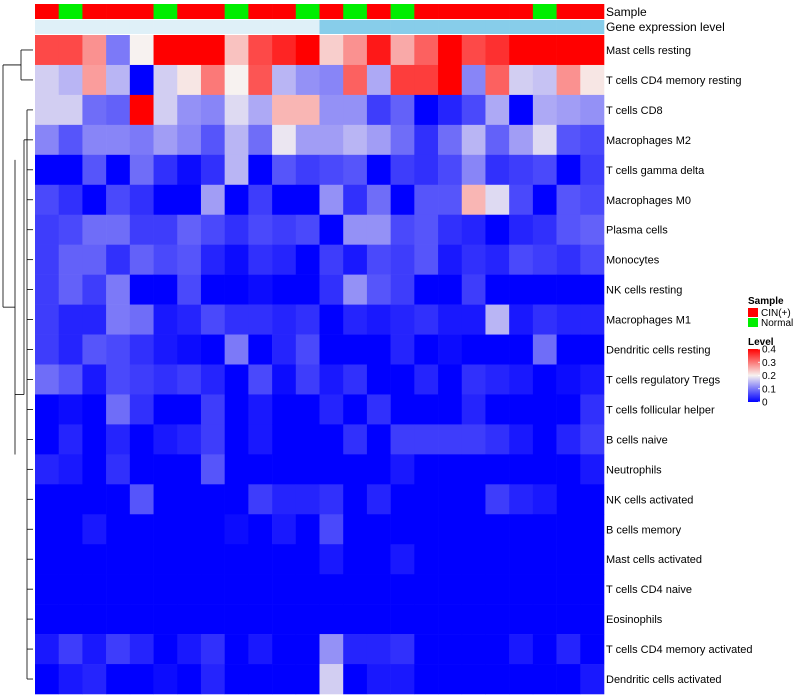  I want to click on row-label-b-cells-memory: B cells memory, so click(644, 530).